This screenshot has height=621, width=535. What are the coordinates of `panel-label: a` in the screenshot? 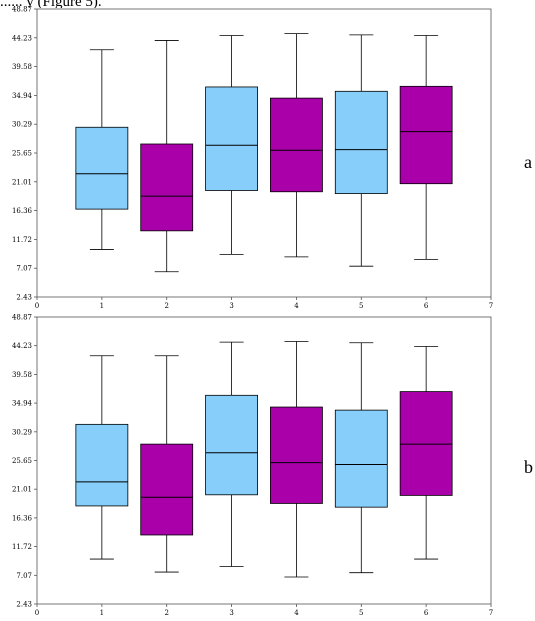 It's located at (528, 162).